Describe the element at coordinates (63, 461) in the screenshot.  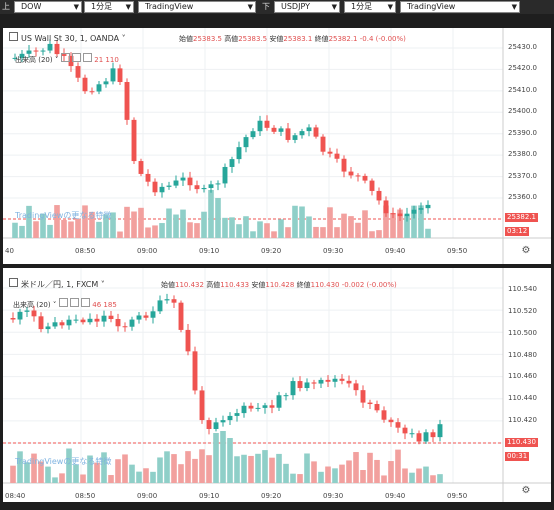
I see `usdjpy-watermark-link: TradingViewの更なる特徴` at that location.